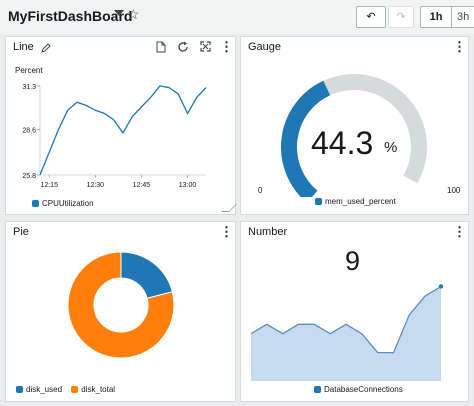 The image size is (474, 406). I want to click on x-tick-label: 12:30, so click(96, 185).